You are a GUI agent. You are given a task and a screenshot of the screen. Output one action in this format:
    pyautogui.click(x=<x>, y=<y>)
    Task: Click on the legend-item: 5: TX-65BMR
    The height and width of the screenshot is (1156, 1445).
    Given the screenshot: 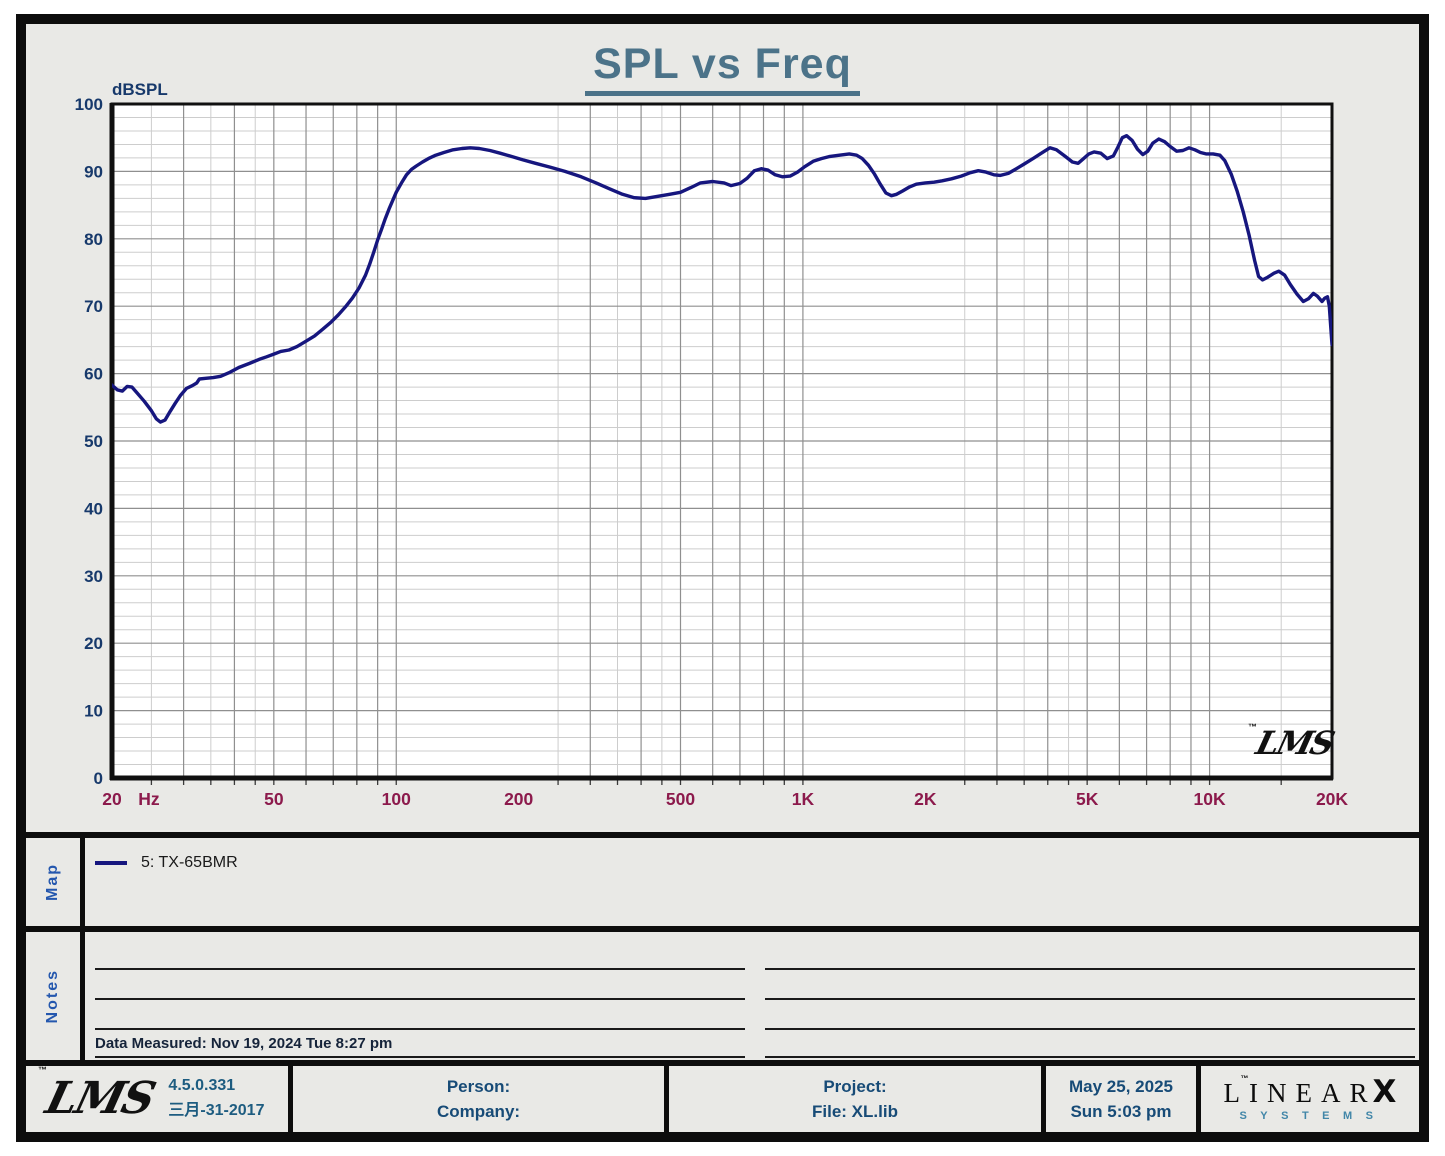 What is the action you would take?
    pyautogui.click(x=166, y=863)
    